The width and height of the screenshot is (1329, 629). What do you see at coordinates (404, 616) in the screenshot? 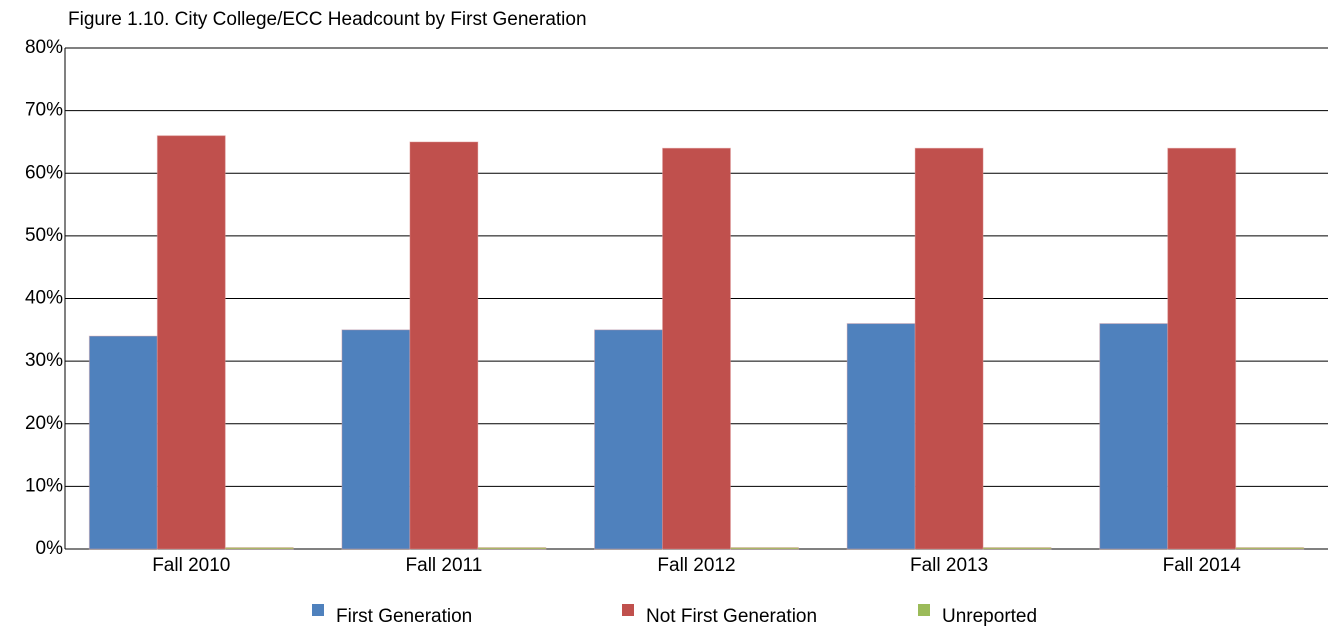
I see `legend-label: First Generation` at bounding box center [404, 616].